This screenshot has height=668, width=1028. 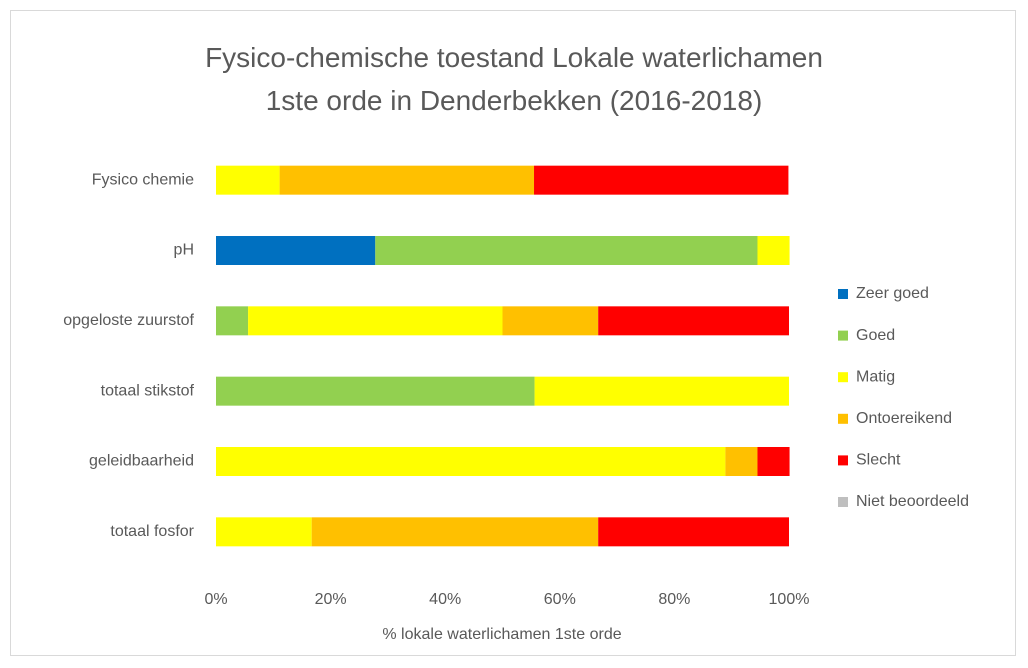 I want to click on y-tick-label: Fysico chemie, so click(x=143, y=179).